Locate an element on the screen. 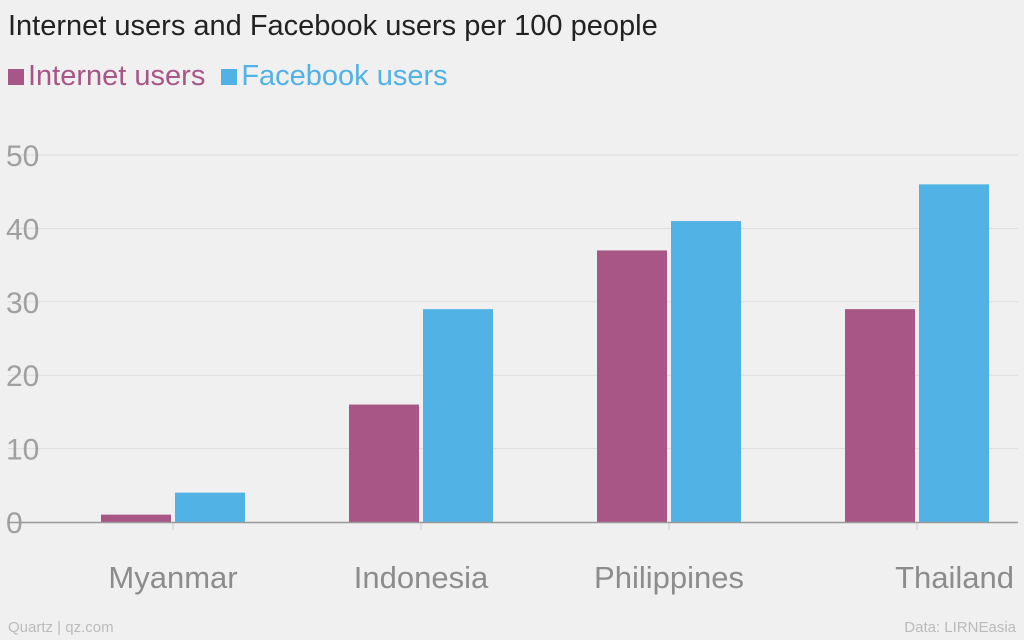 This screenshot has height=640, width=1024. legend: Internet users Facebook users is located at coordinates (236, 76).